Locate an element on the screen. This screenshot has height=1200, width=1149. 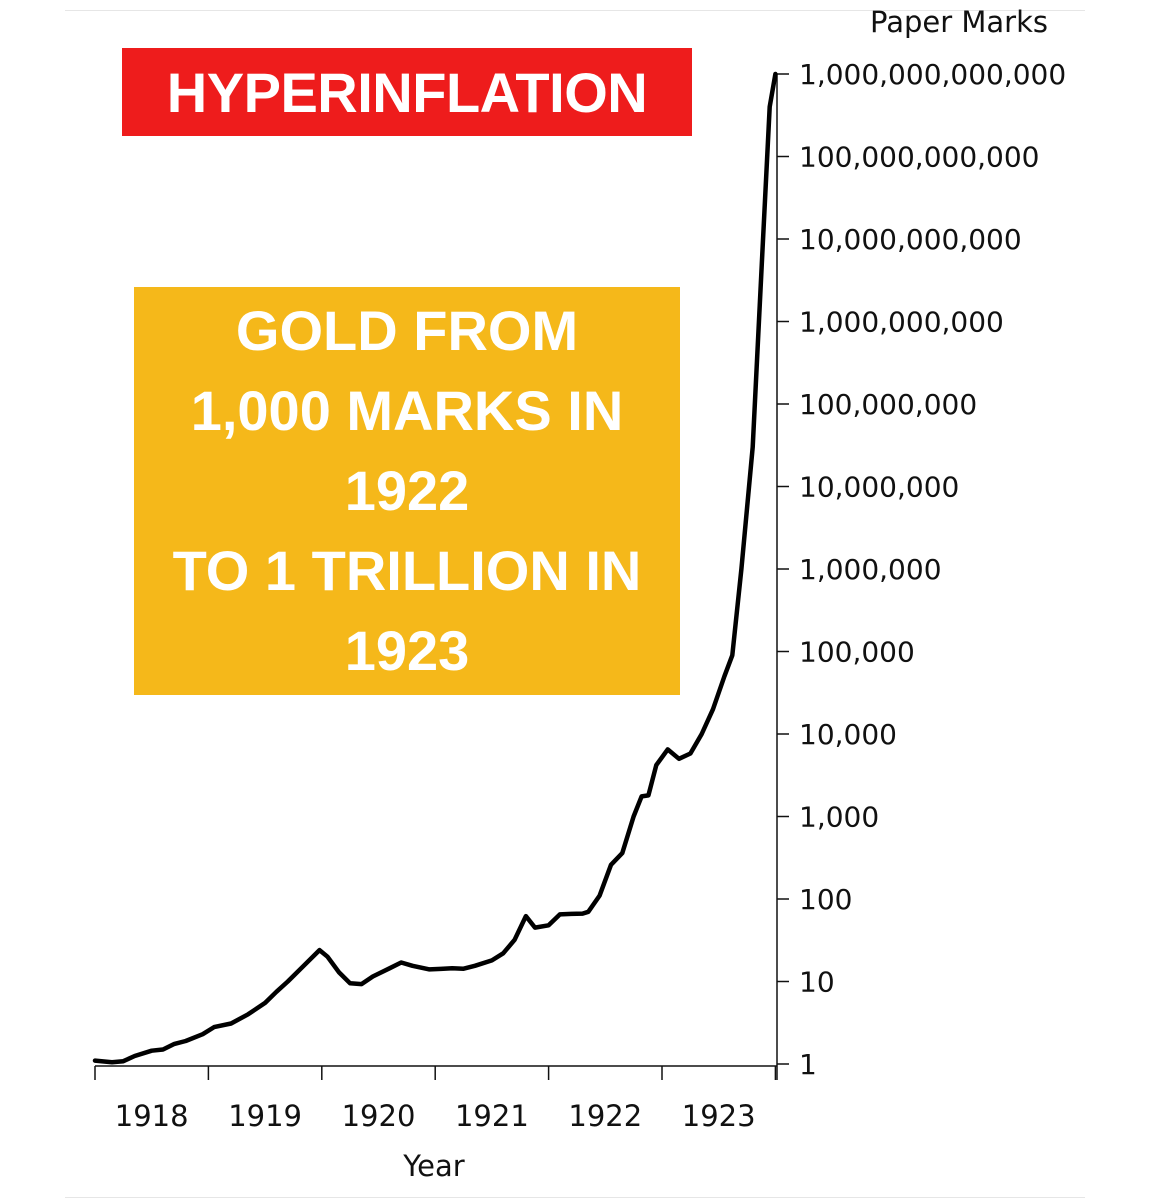
y-tick-label: 100,000 is located at coordinates (857, 652).